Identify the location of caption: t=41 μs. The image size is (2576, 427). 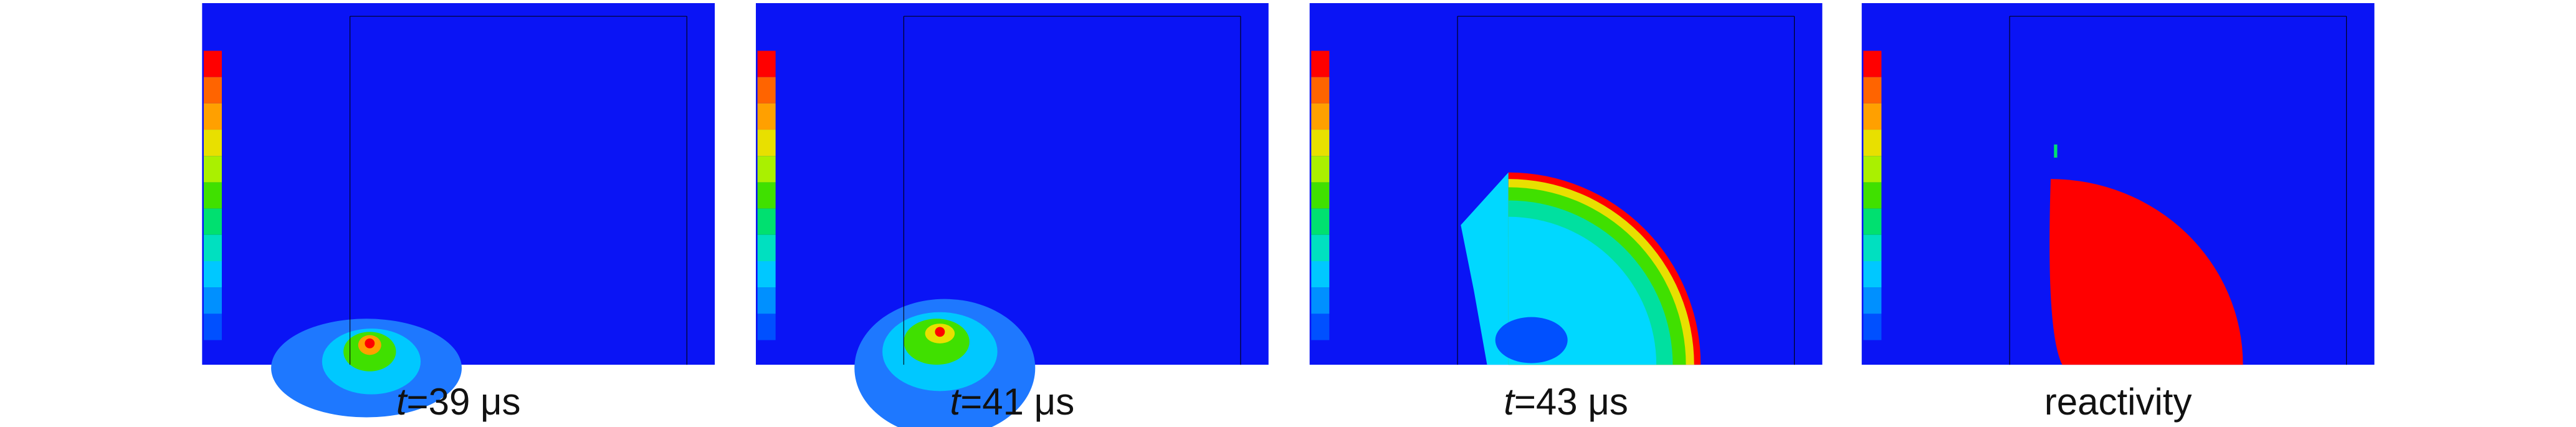
(1013, 402).